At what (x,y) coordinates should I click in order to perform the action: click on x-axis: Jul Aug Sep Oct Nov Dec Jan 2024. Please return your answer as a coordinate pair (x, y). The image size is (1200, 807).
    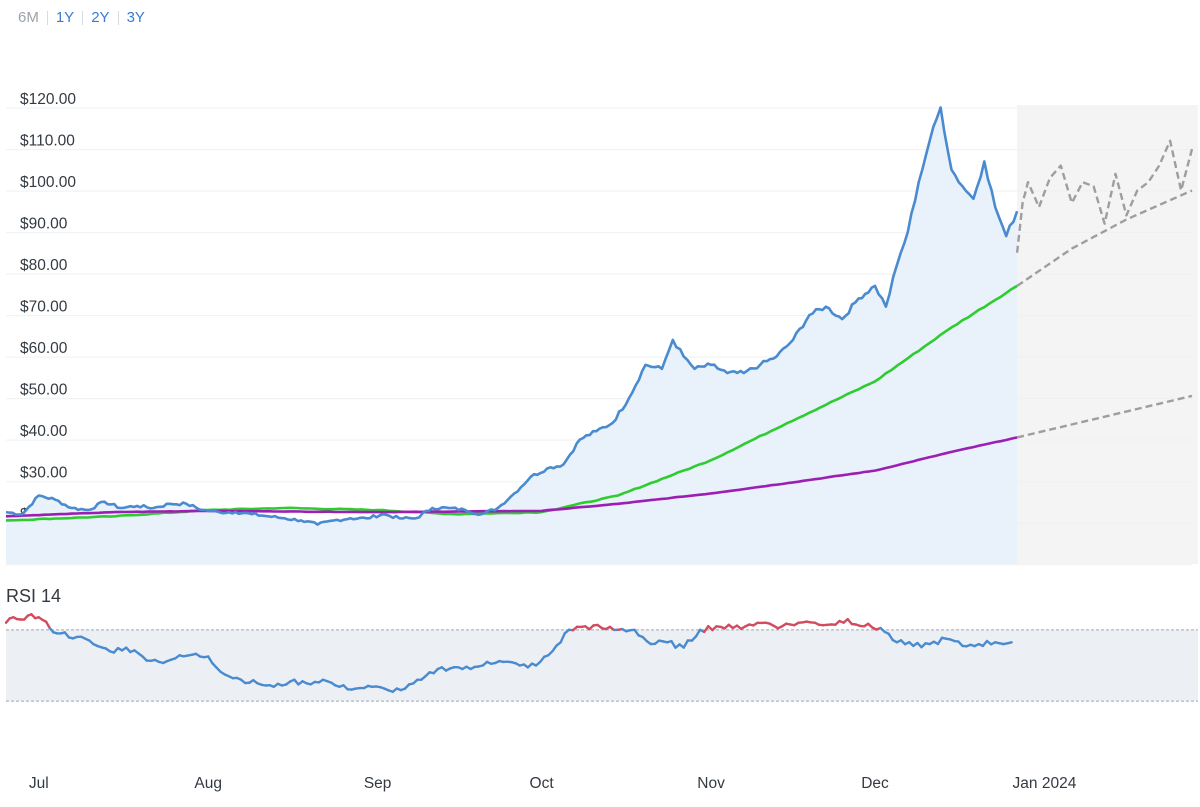
    Looking at the image, I should click on (553, 783).